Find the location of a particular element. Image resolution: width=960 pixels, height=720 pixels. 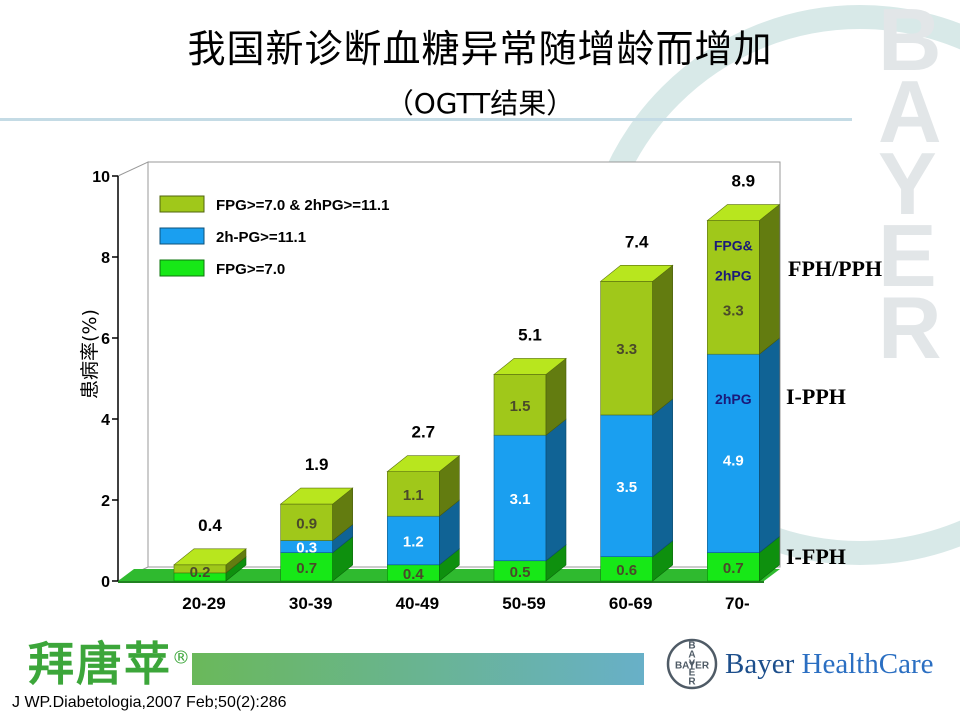

y-tick-label: 10 is located at coordinates (101, 177).